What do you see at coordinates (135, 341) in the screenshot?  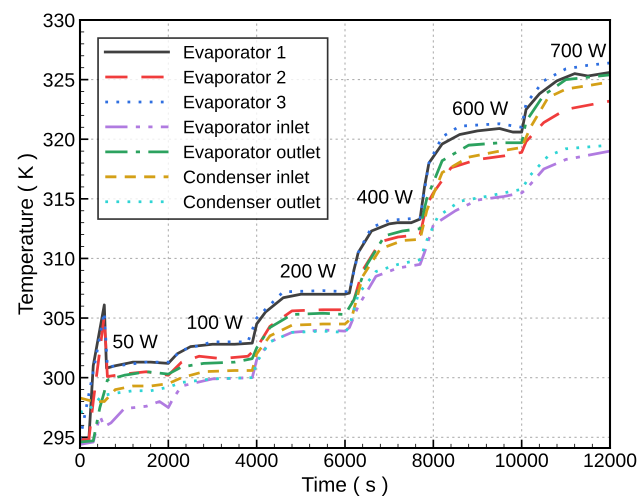 I see `annotation: 50 W` at bounding box center [135, 341].